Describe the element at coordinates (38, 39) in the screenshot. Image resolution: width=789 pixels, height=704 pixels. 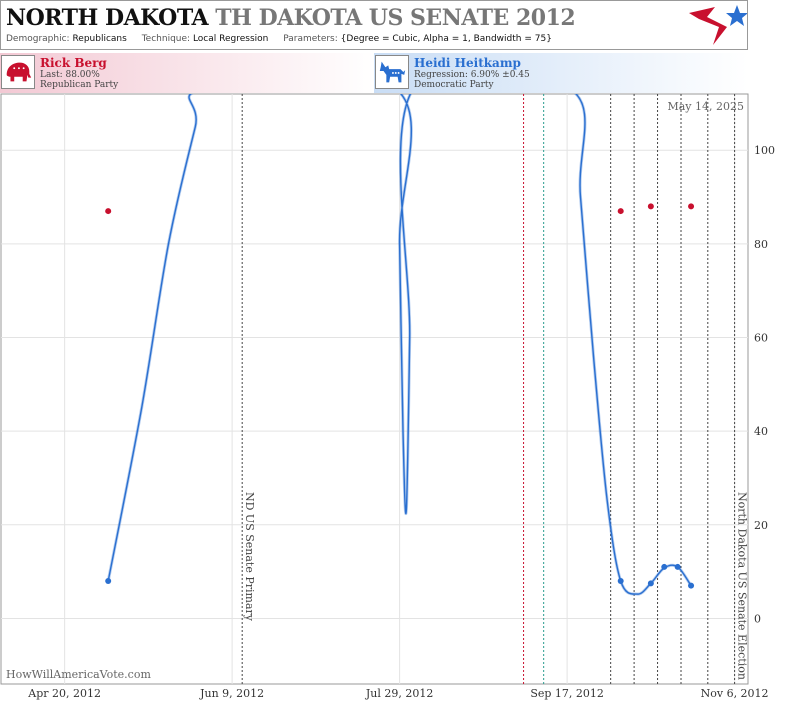
I see `demographic-key: Demographic:` at that location.